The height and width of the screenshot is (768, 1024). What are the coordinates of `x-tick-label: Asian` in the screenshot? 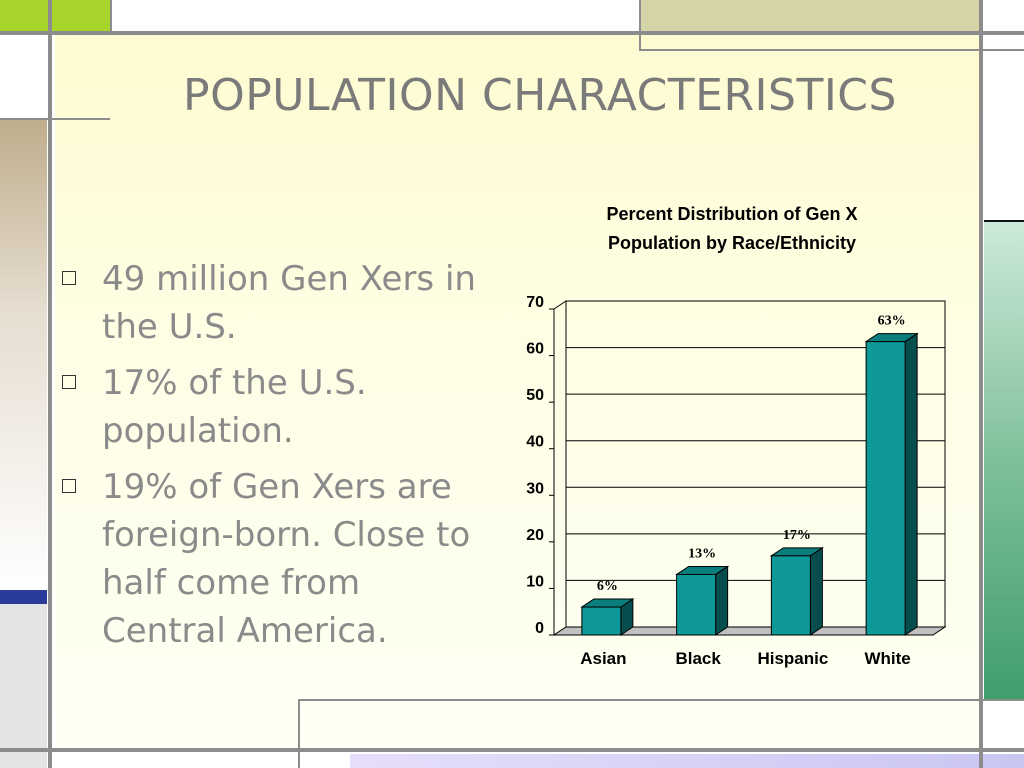 It's located at (603, 658).